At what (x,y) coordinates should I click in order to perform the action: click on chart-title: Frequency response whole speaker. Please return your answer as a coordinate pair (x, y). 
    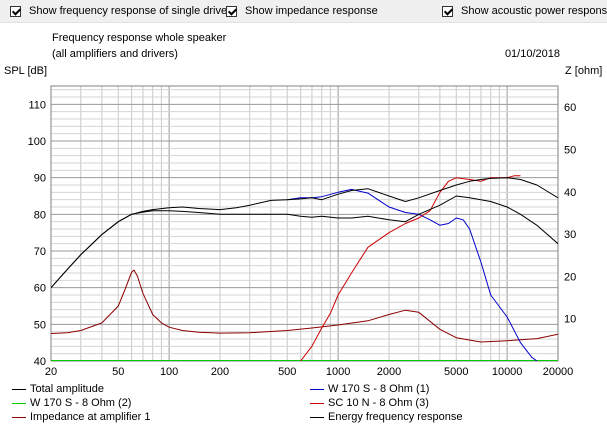
    Looking at the image, I should click on (139, 38).